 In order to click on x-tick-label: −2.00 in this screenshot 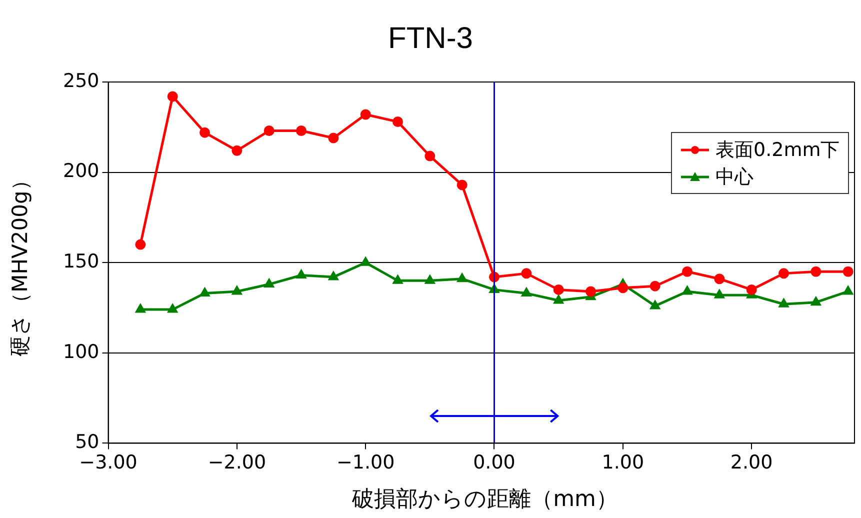, I will do `click(237, 463)`.